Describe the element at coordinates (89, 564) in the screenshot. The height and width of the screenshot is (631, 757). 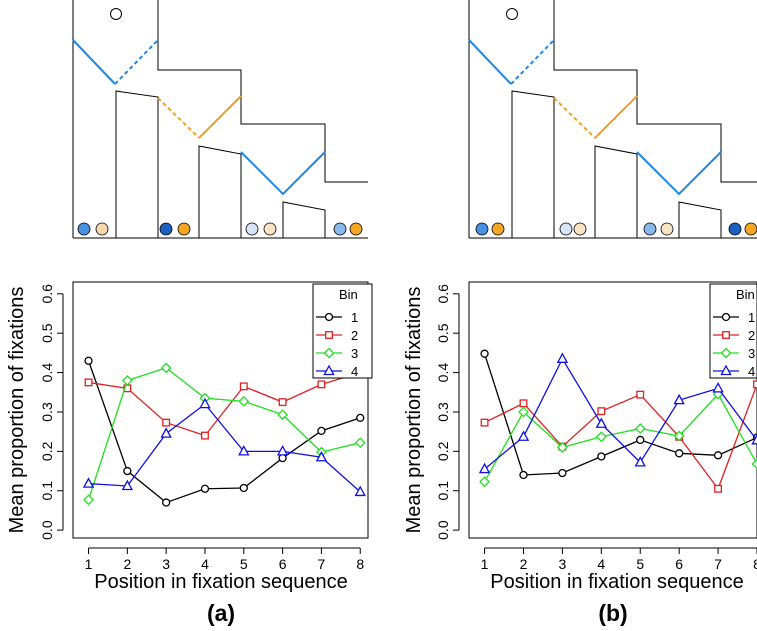
I see `x-tick-label: 1` at that location.